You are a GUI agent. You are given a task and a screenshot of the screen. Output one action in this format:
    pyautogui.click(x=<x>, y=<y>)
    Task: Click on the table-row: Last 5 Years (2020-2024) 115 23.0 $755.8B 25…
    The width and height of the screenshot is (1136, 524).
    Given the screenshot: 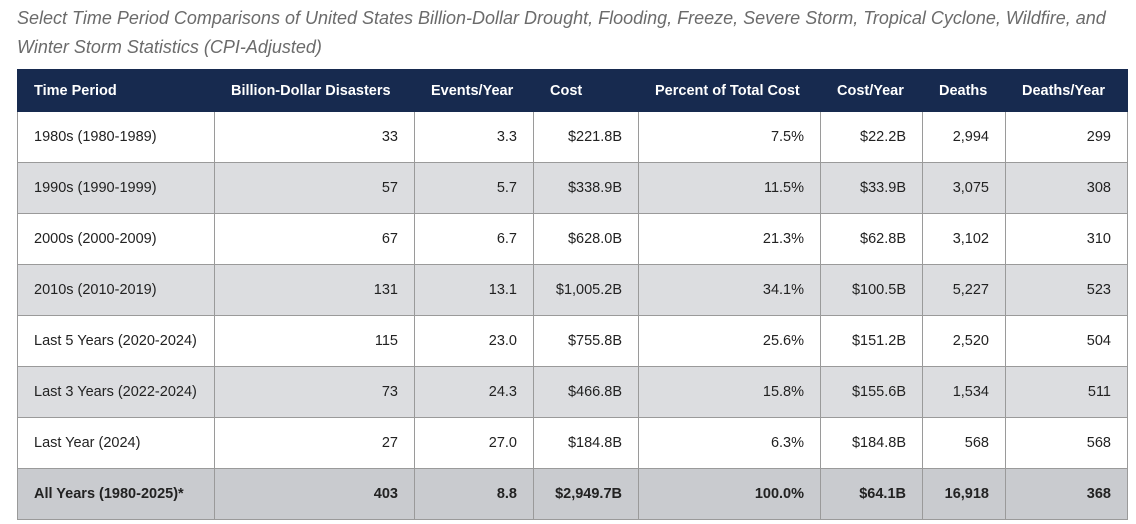 What is the action you would take?
    pyautogui.click(x=572, y=341)
    